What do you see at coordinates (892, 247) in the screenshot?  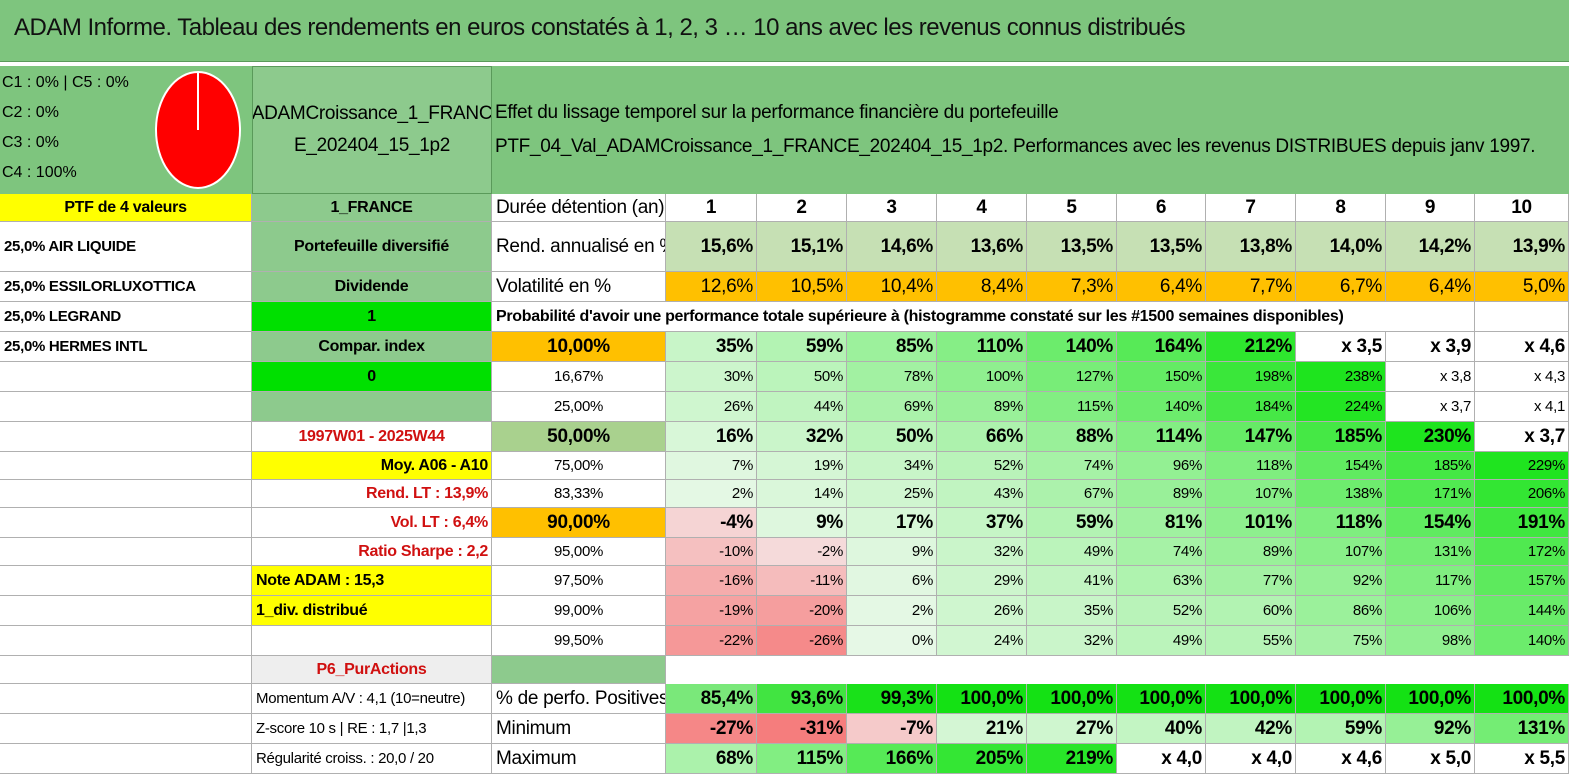 I see `rend-value: 14,6%` at bounding box center [892, 247].